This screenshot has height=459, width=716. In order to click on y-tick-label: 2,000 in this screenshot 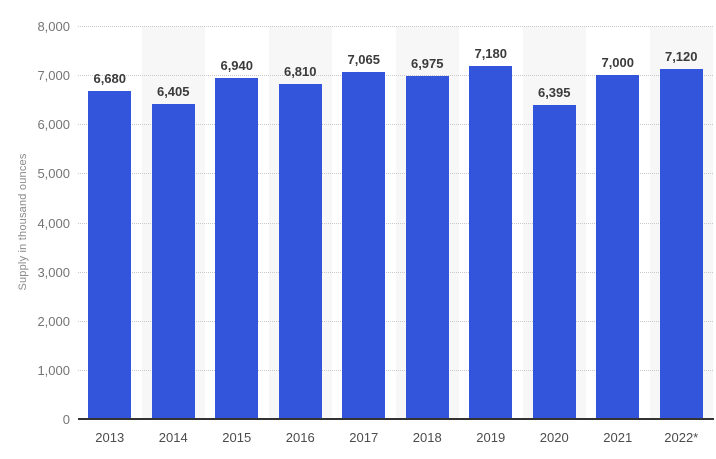, I will do `click(53, 321)`.